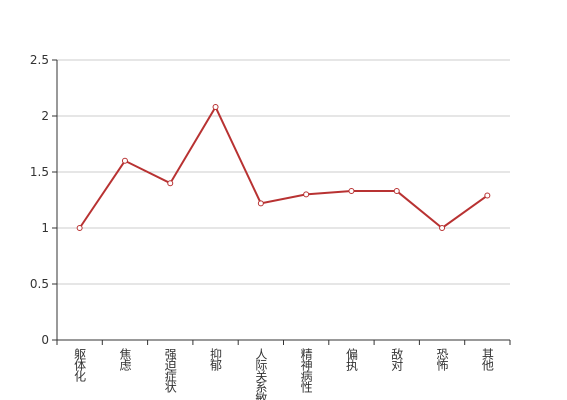 The image size is (567, 400). Describe the element at coordinates (39, 60) in the screenshot. I see `y-tick-label: 2.5` at that location.